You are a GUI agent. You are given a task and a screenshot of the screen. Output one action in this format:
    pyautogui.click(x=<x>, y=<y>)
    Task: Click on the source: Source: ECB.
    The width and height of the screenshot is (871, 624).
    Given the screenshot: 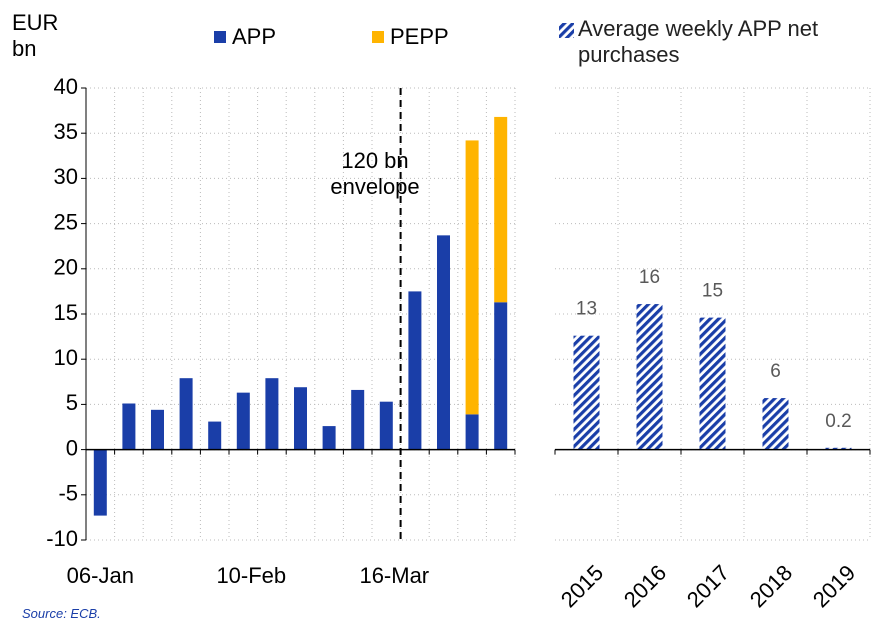 What is the action you would take?
    pyautogui.click(x=61, y=613)
    